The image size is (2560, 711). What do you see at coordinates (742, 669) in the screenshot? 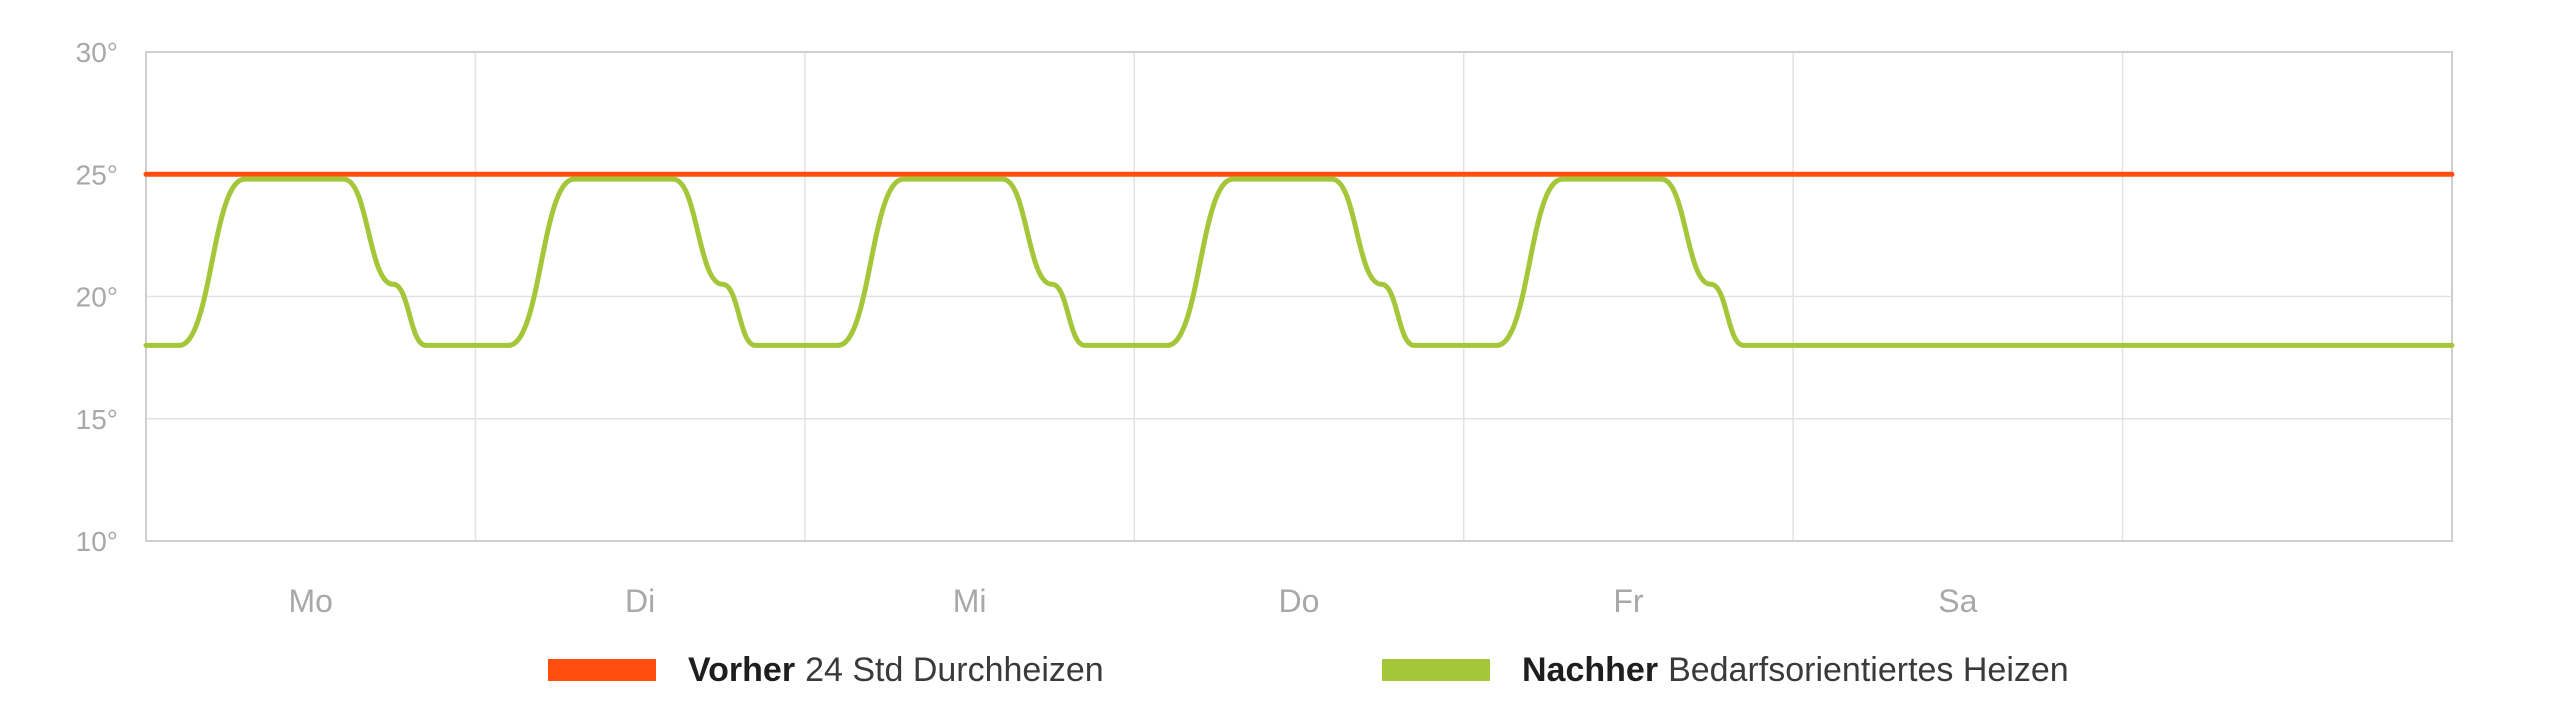
I see `legend-label-before-bold: Vorher` at bounding box center [742, 669].